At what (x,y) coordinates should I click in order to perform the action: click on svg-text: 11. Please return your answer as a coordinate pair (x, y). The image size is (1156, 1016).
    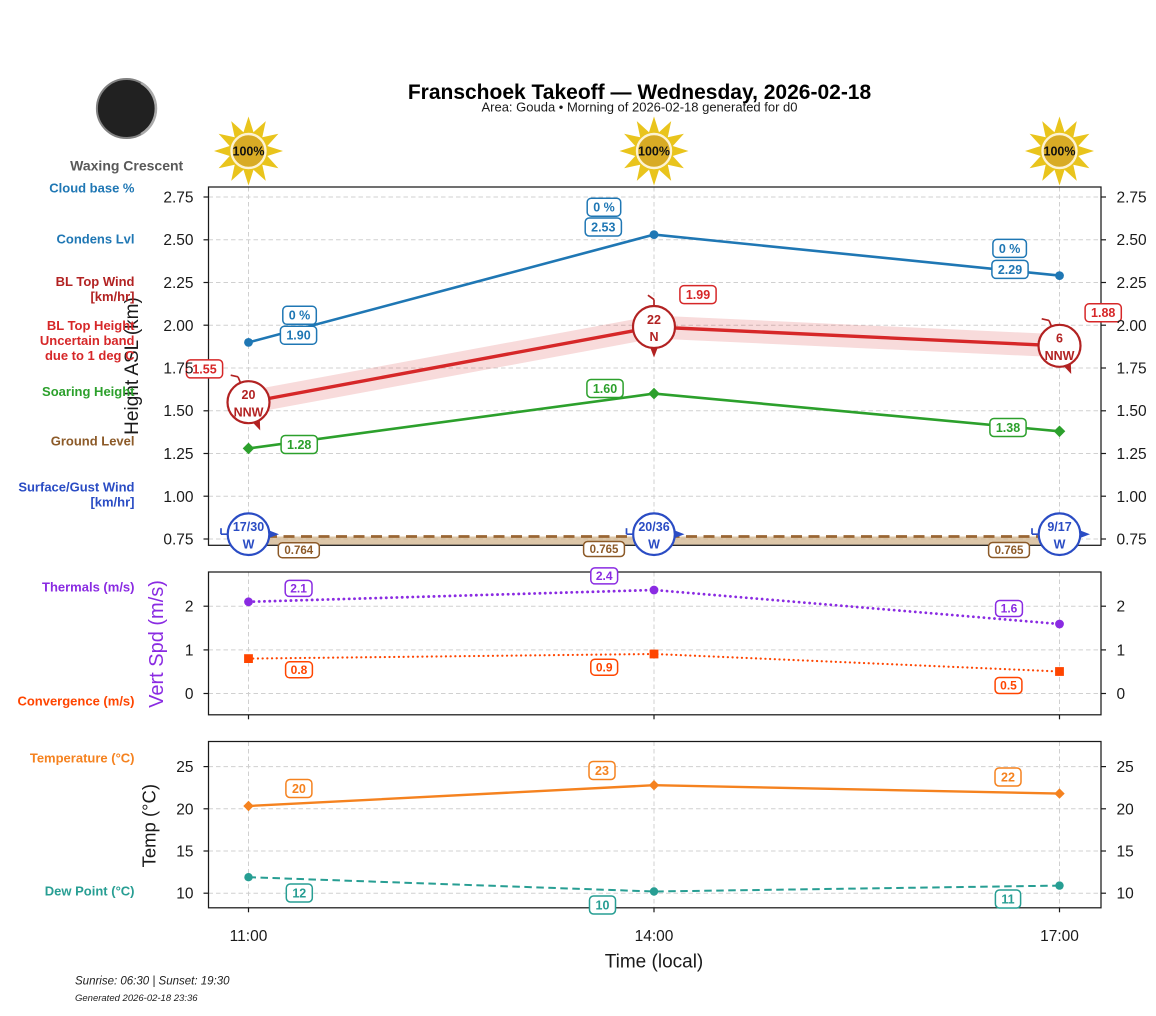
    Looking at the image, I should click on (1007, 899).